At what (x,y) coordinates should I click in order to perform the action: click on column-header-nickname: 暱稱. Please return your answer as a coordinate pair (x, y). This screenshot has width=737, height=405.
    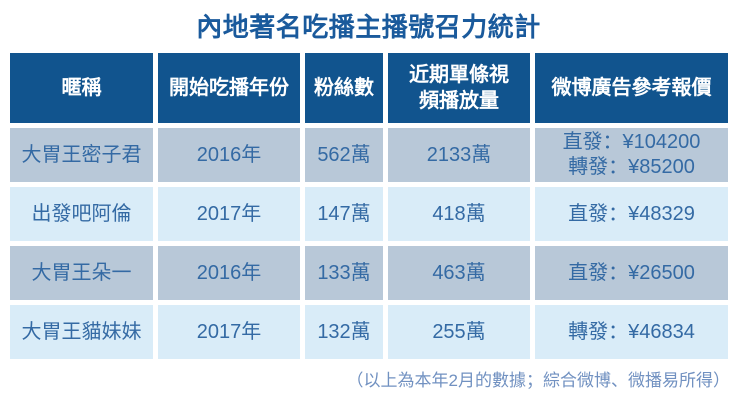
    Looking at the image, I should click on (81, 88).